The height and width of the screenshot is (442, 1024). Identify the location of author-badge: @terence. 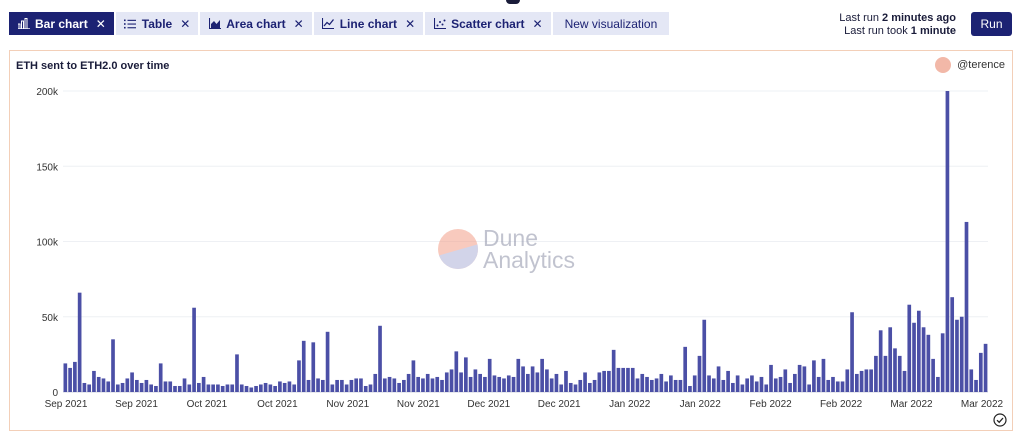
(970, 65).